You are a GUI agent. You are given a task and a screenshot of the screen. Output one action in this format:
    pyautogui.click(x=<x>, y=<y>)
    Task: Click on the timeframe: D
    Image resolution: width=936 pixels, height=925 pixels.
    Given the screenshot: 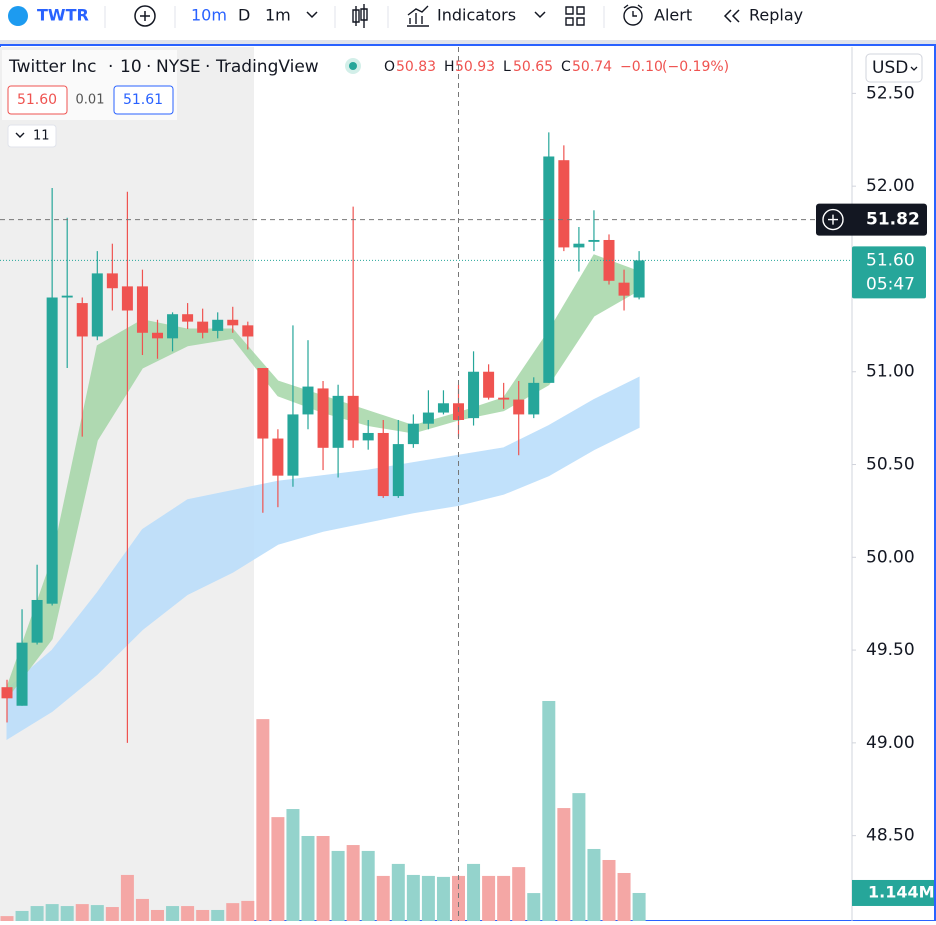 What is the action you would take?
    pyautogui.click(x=244, y=15)
    